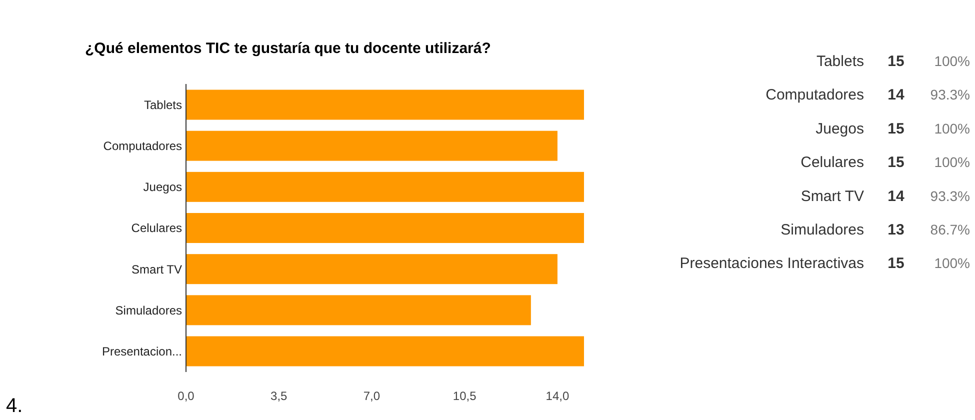 The width and height of the screenshot is (975, 420). Describe the element at coordinates (840, 61) in the screenshot. I see `category-label: Tablets` at that location.